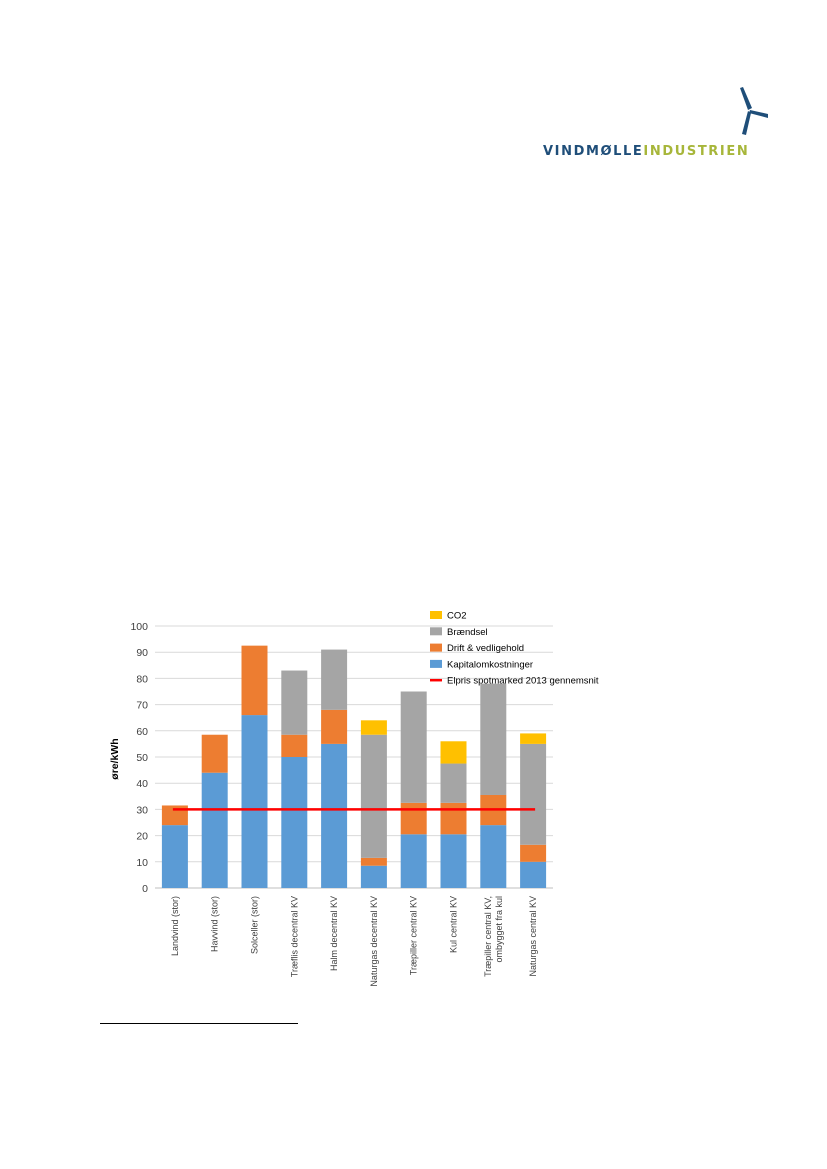  I want to click on x-tick-label: Træpiller central KV, so click(414, 935).